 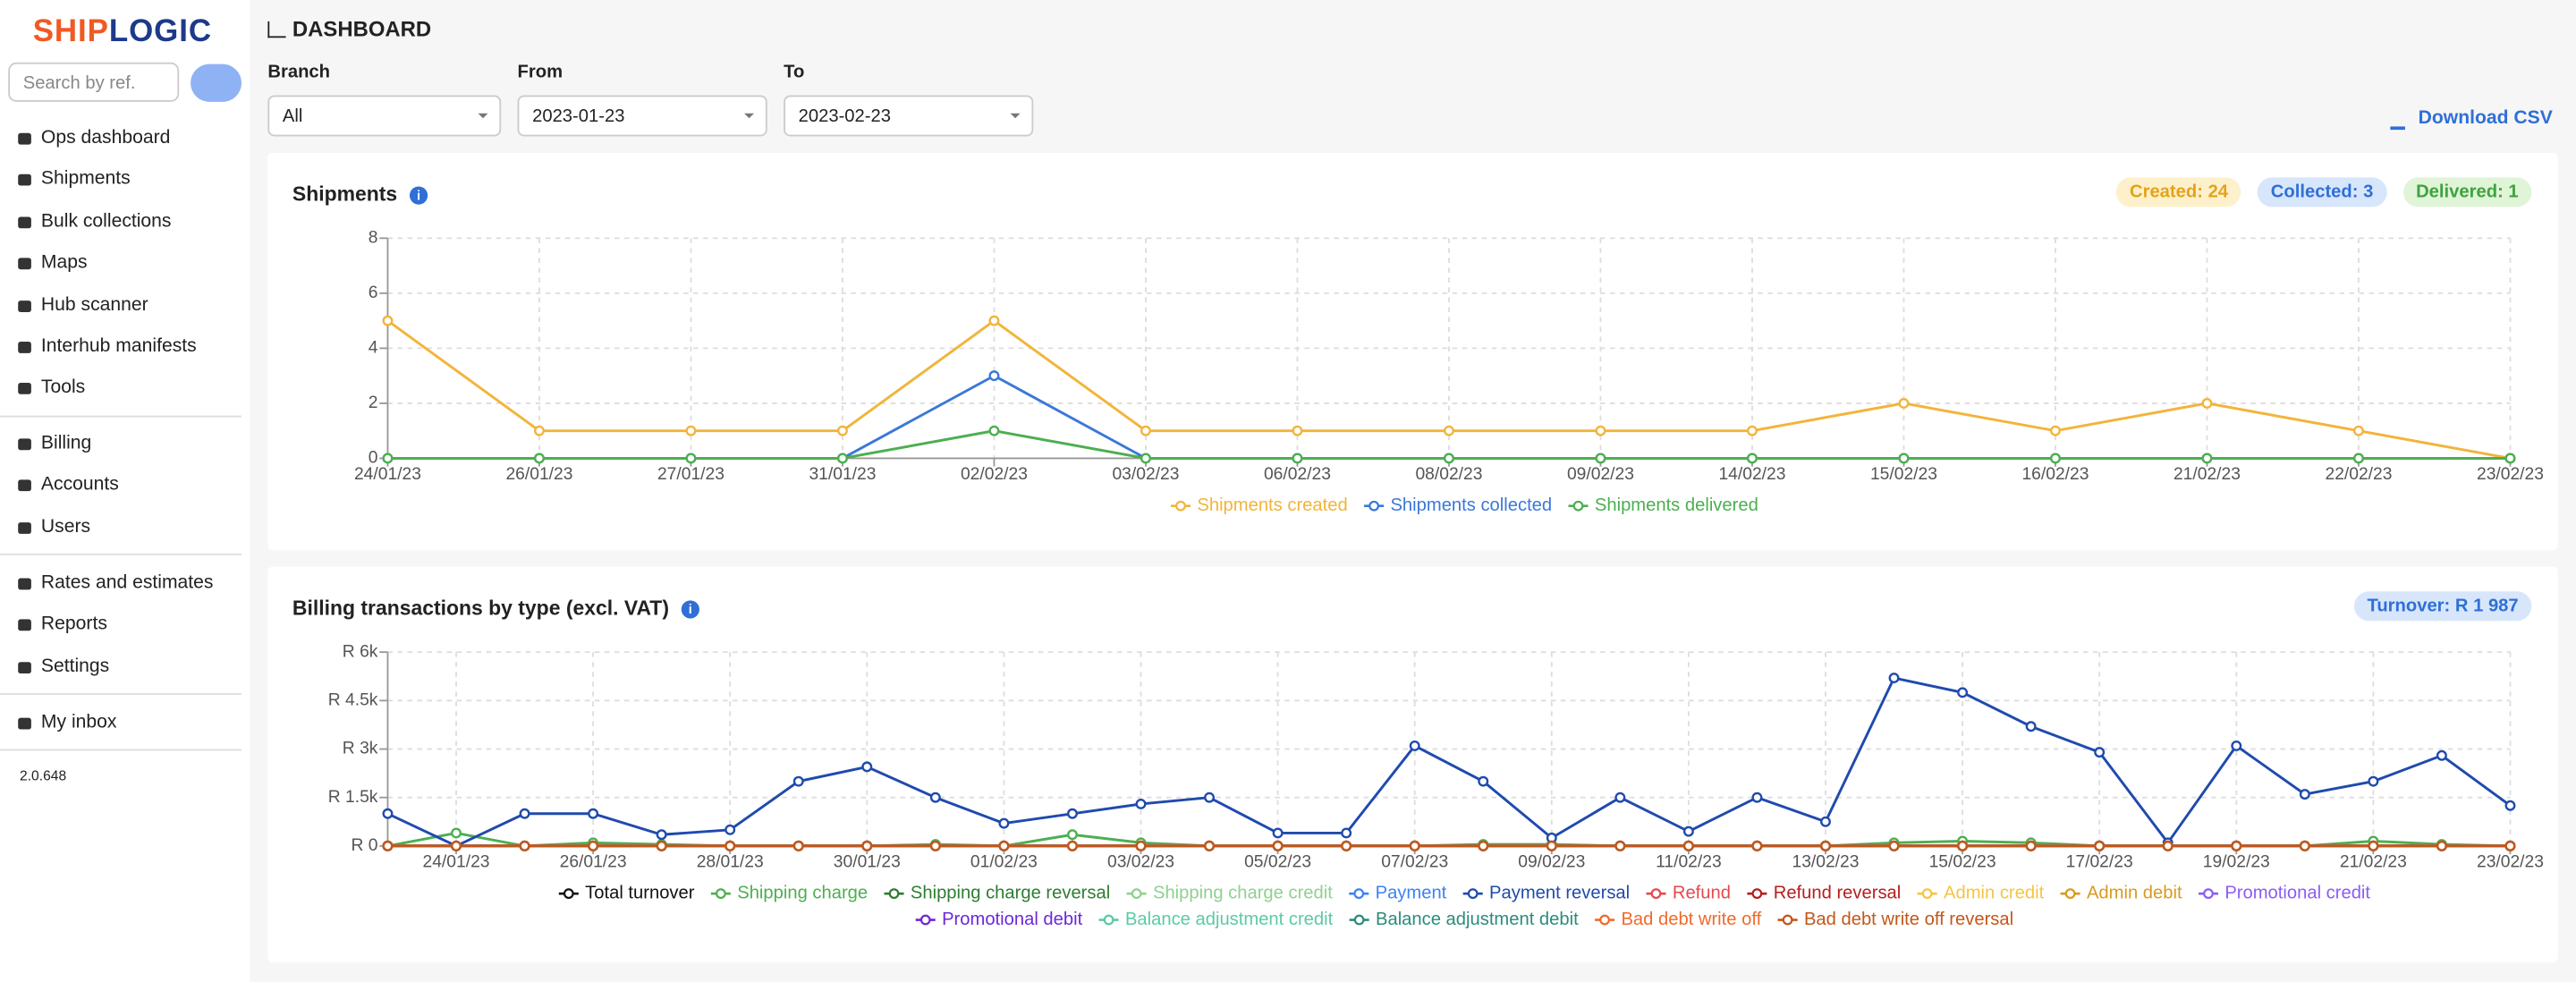 What do you see at coordinates (360, 651) in the screenshot?
I see `y-tick-label: R 6k` at bounding box center [360, 651].